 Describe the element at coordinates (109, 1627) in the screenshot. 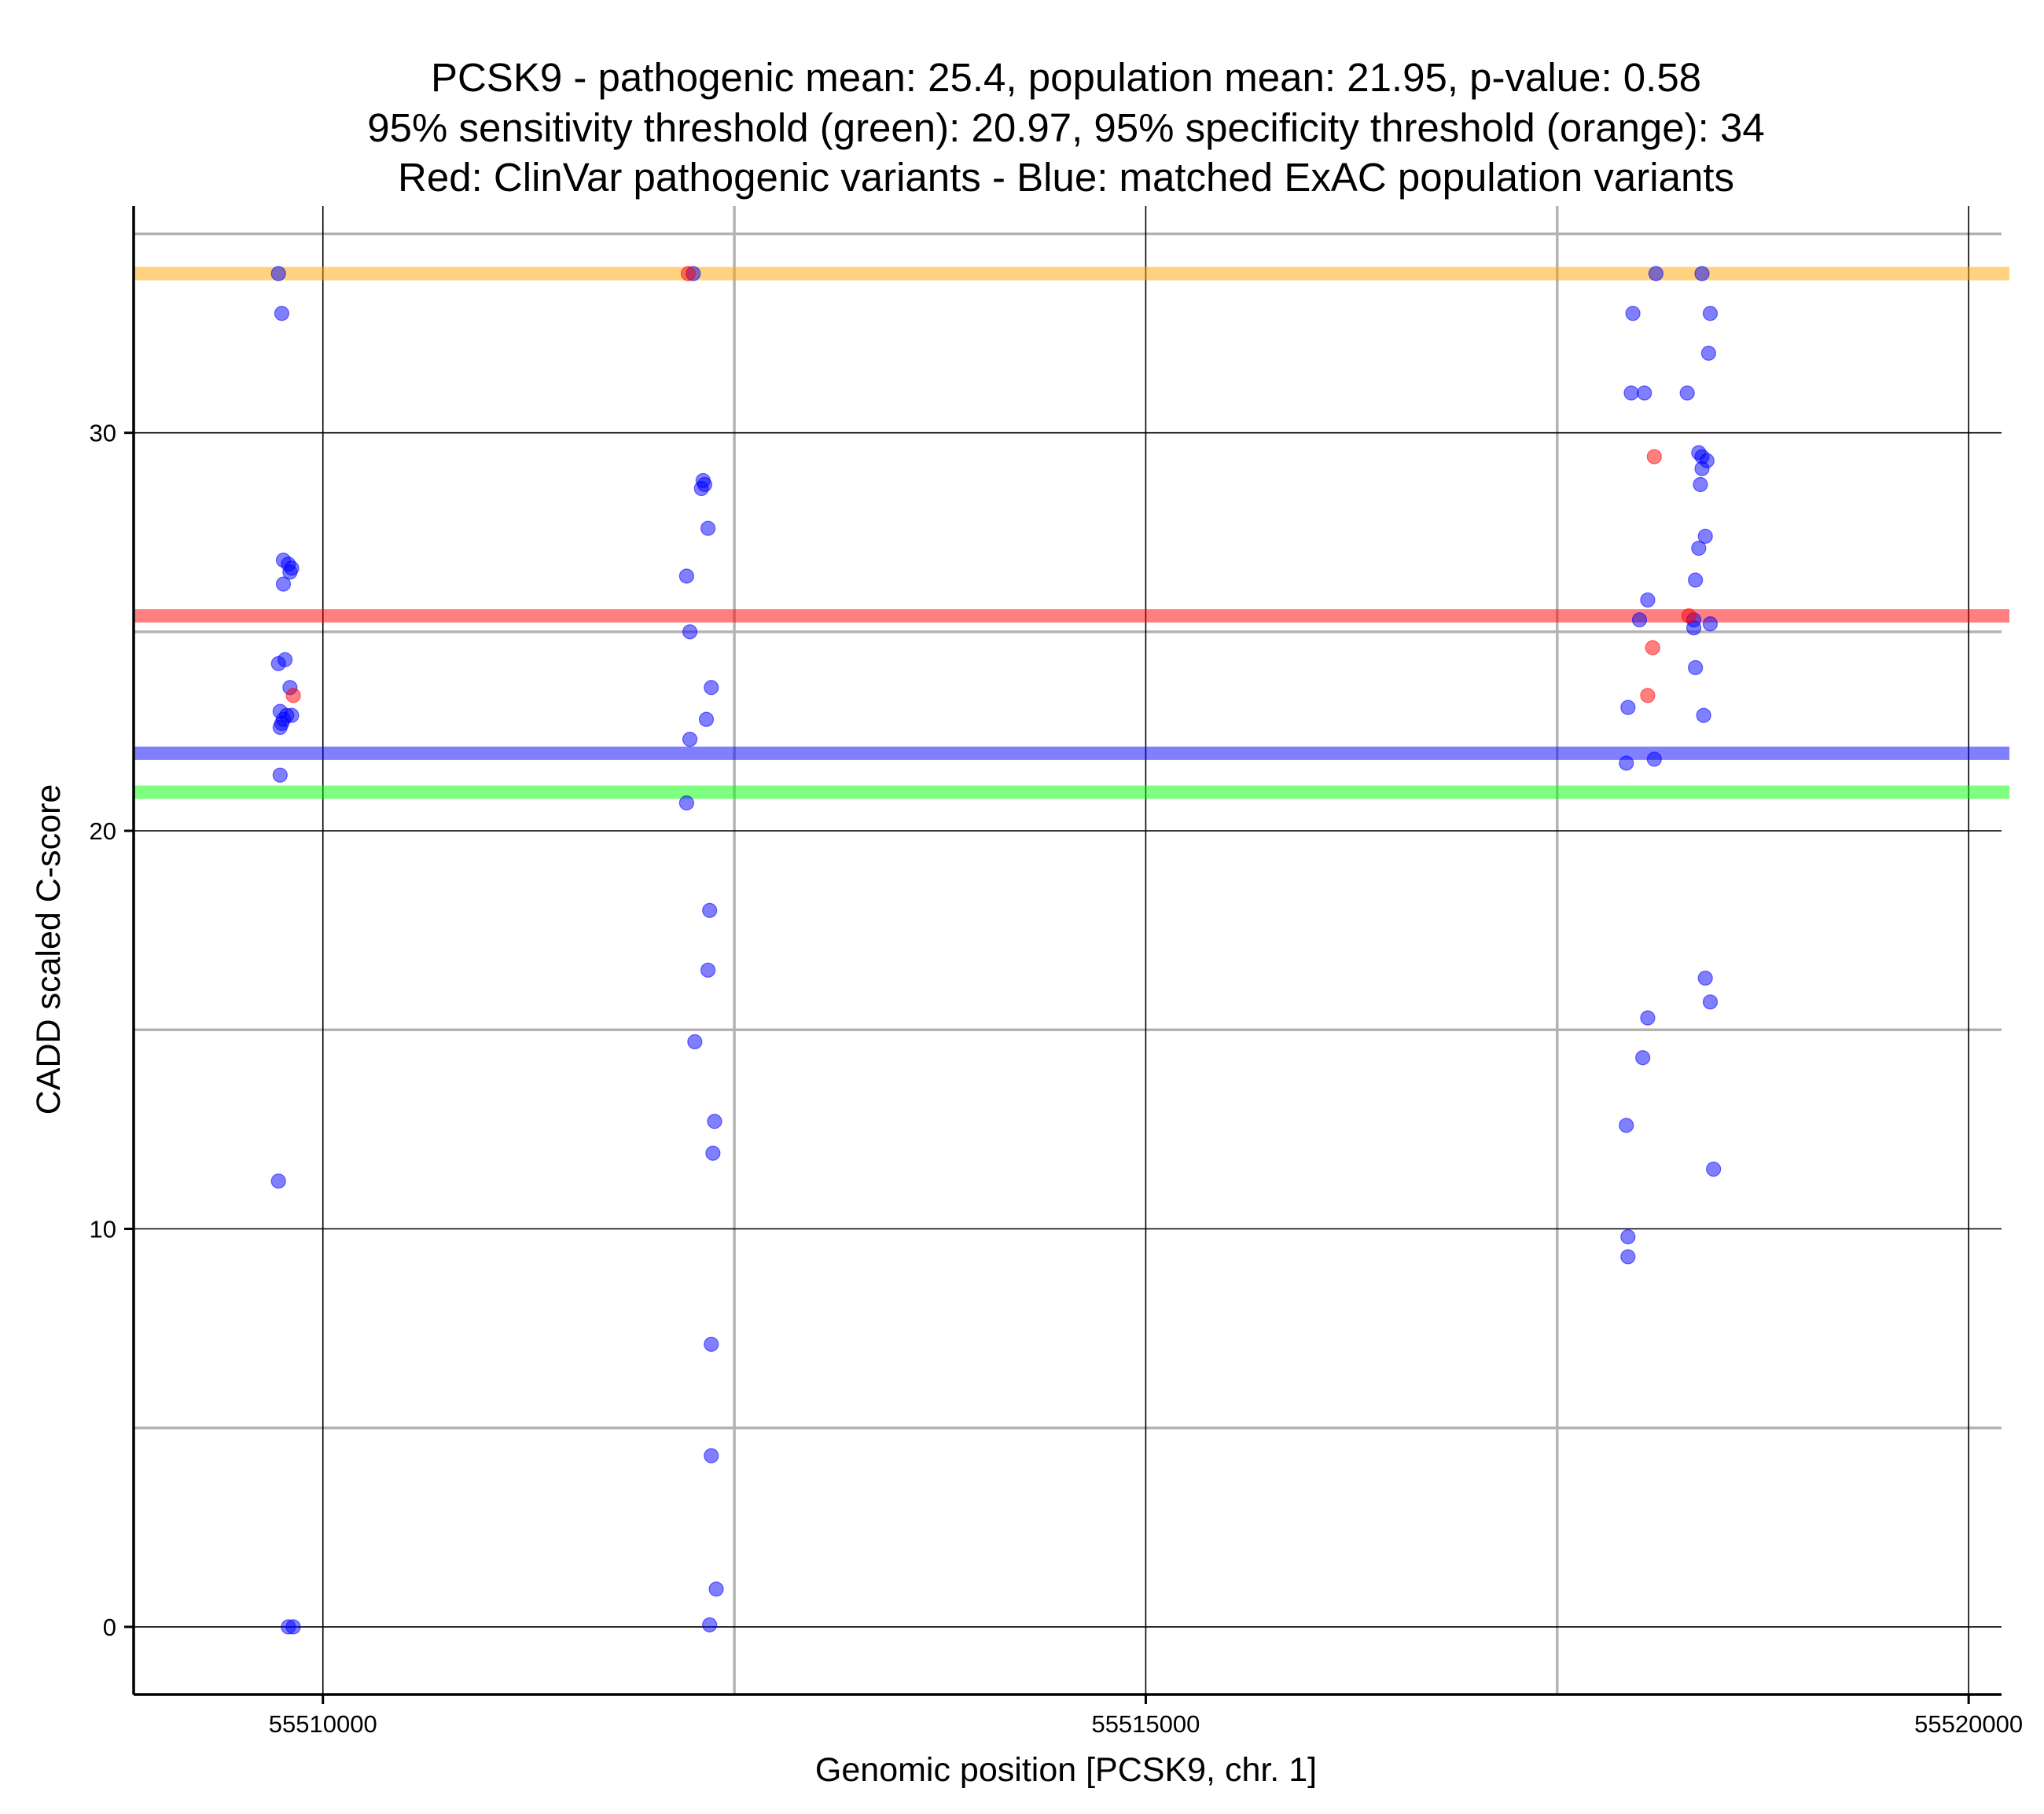

I see `y-tick-label: 0` at that location.